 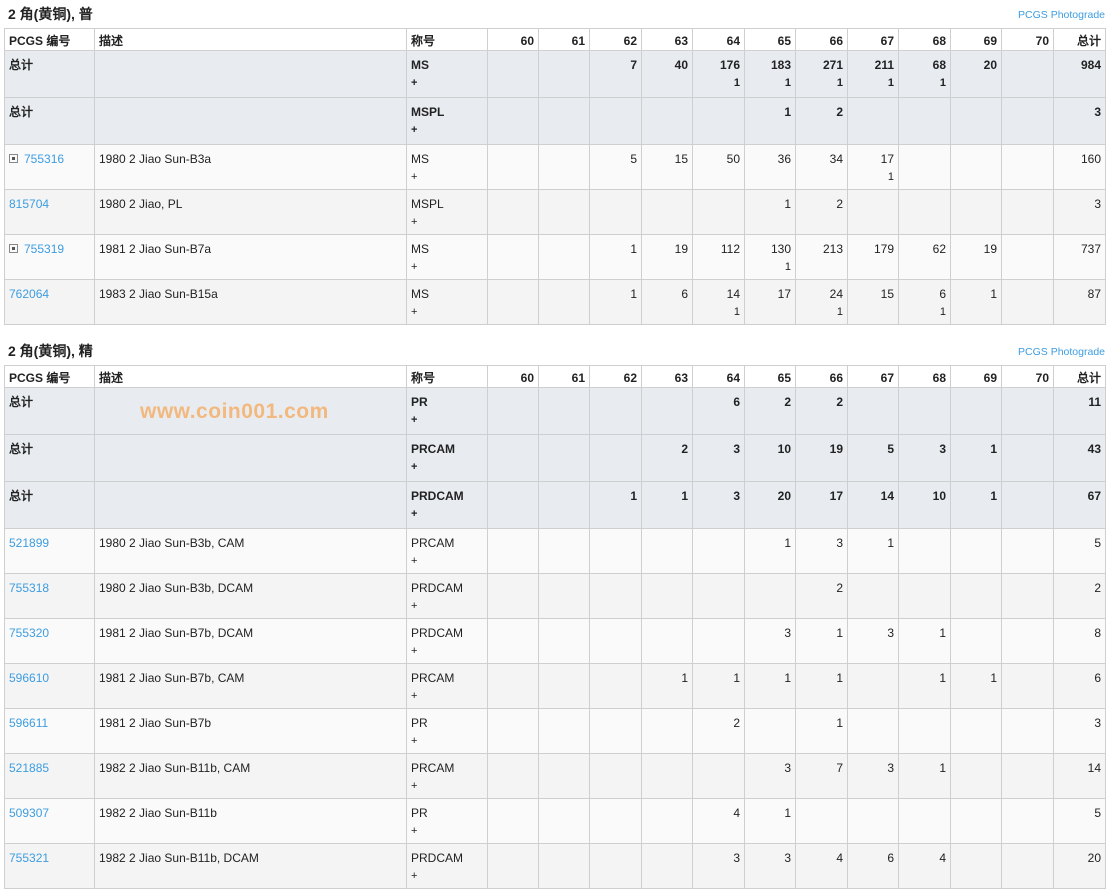 What do you see at coordinates (873, 458) in the screenshot?
I see `grade-cell-67: 5` at bounding box center [873, 458].